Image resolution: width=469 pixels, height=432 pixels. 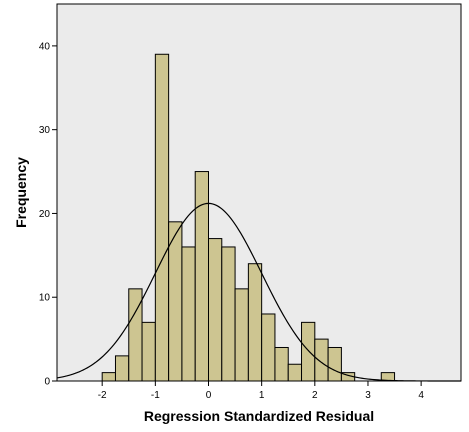 I want to click on x-tick-label: 3, so click(x=368, y=395).